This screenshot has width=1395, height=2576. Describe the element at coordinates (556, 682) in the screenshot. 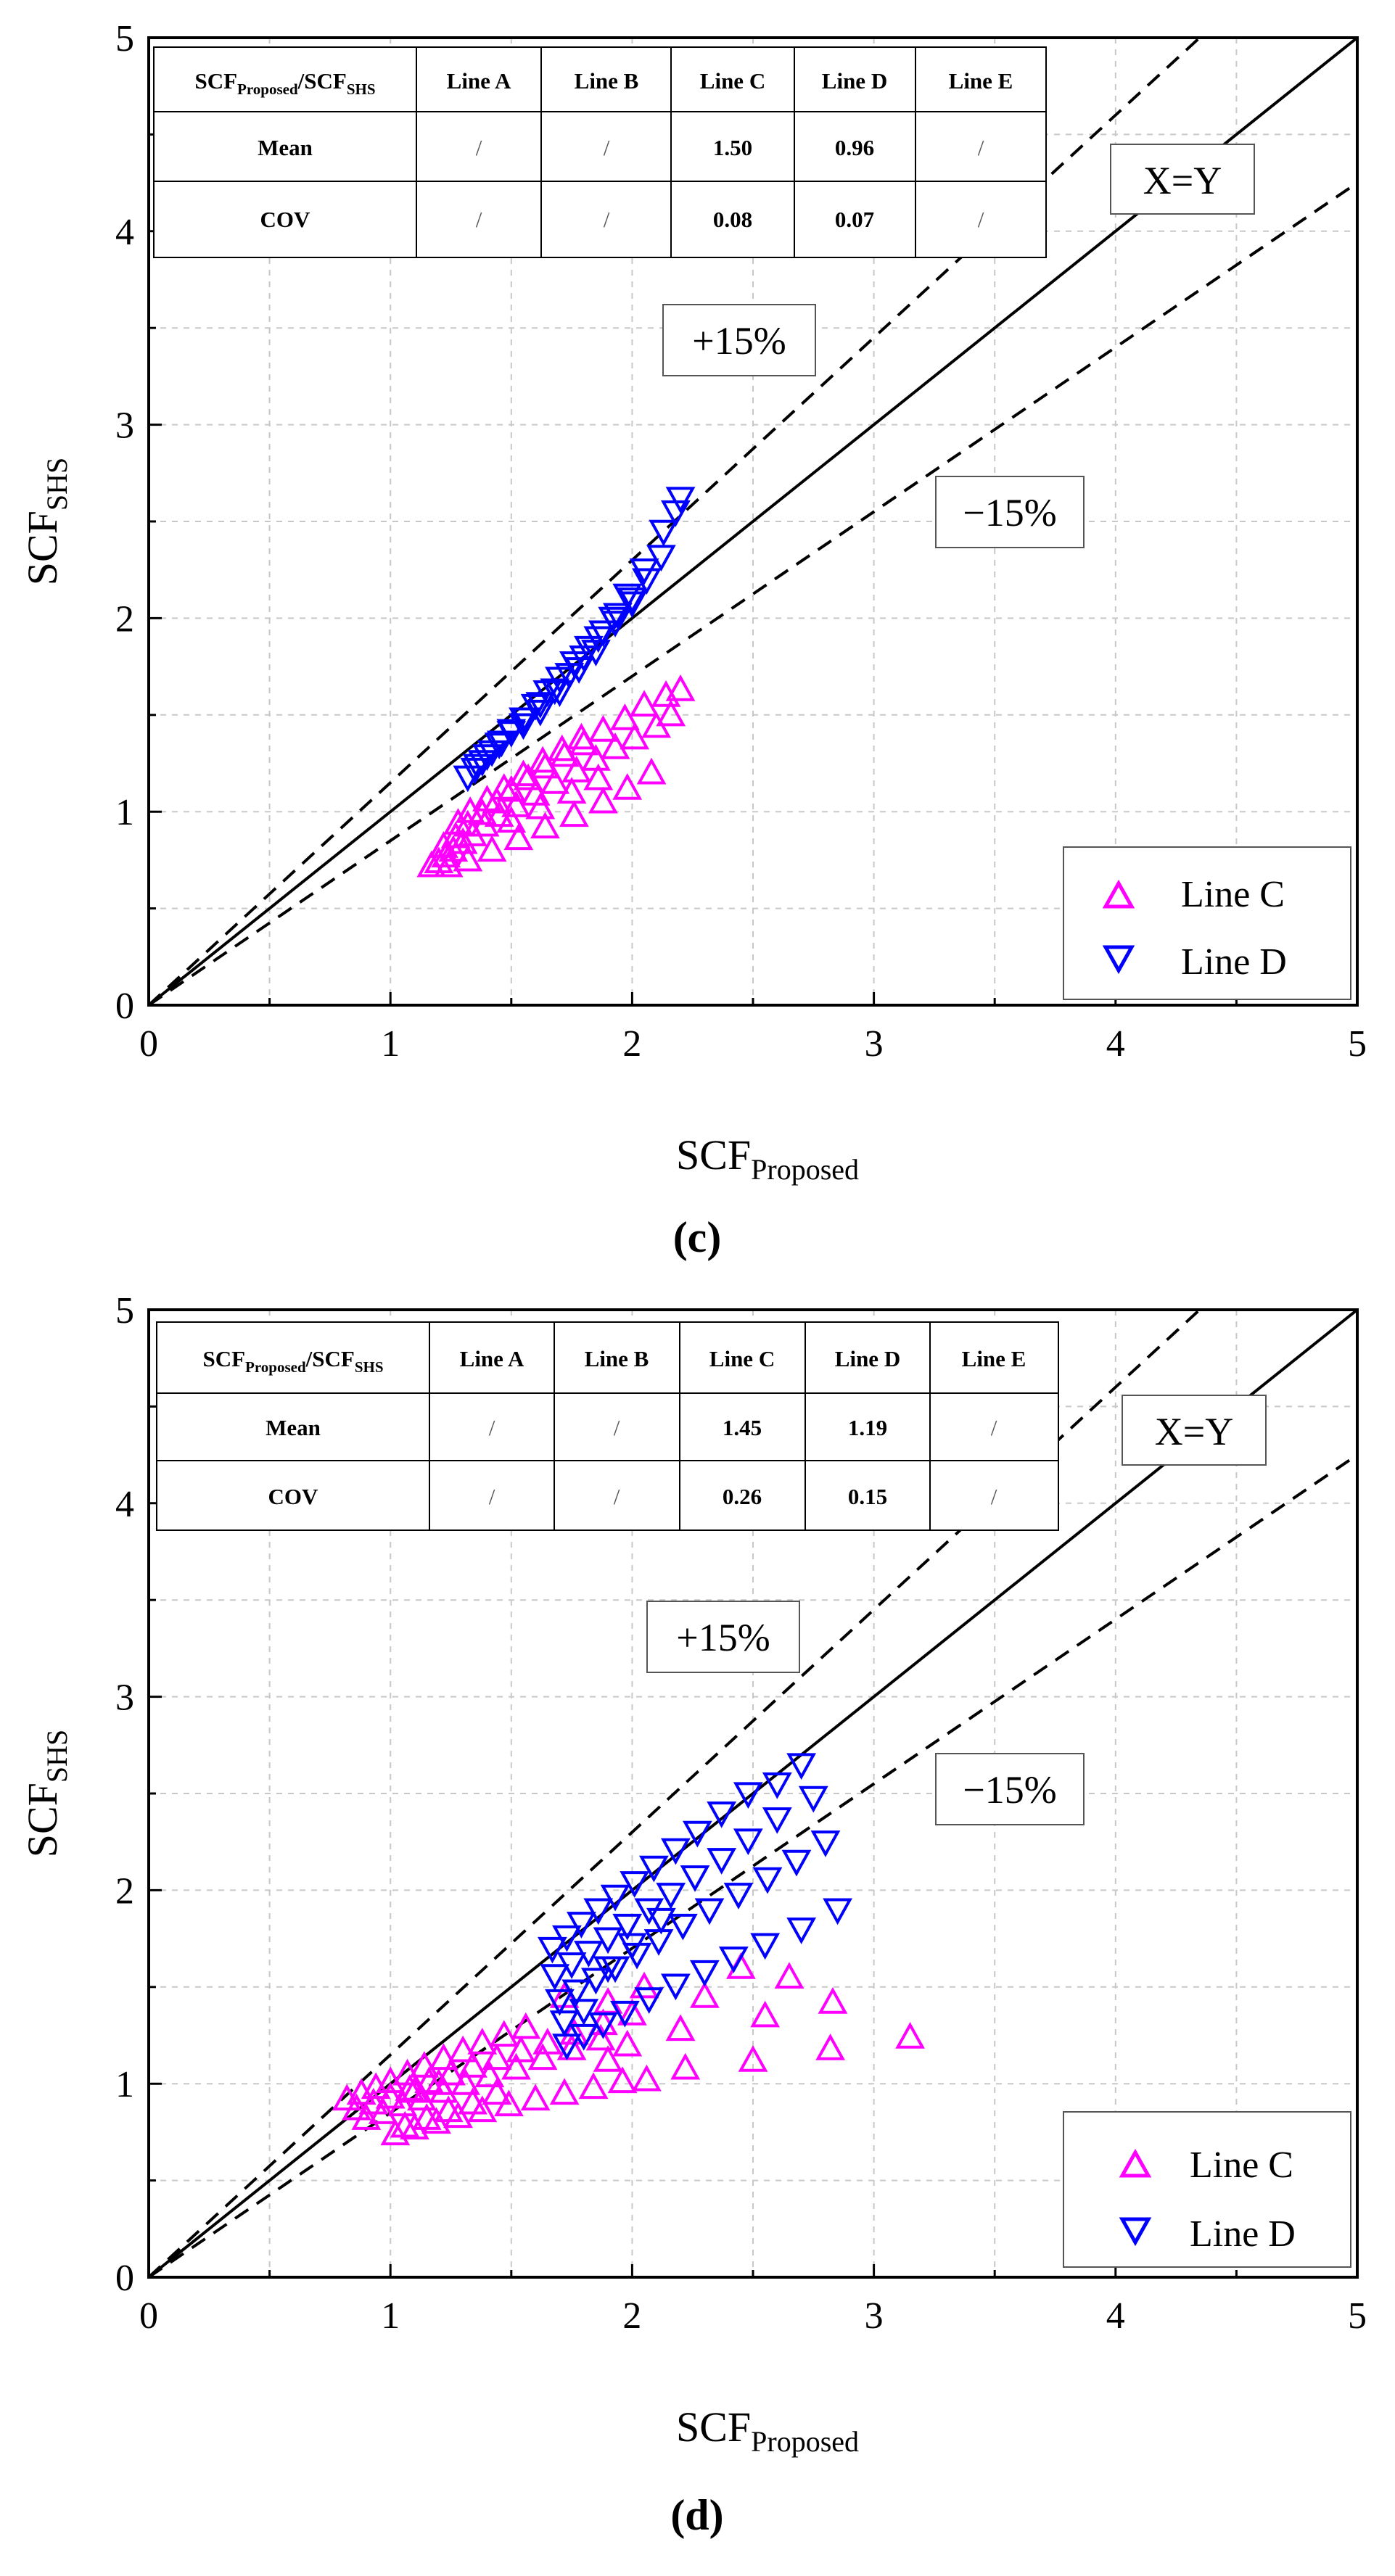

I see `data-marks-c` at that location.